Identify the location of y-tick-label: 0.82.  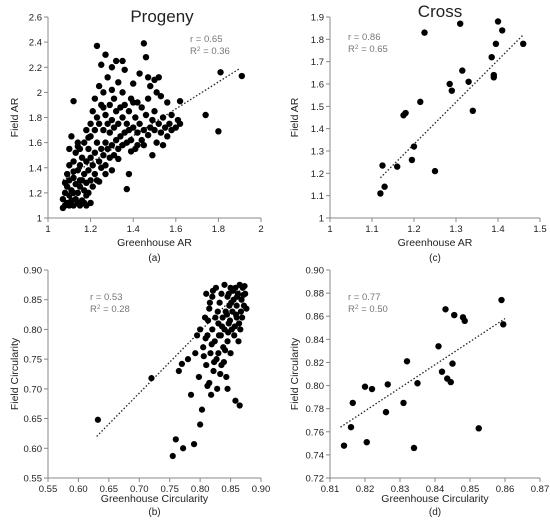
(315, 363).